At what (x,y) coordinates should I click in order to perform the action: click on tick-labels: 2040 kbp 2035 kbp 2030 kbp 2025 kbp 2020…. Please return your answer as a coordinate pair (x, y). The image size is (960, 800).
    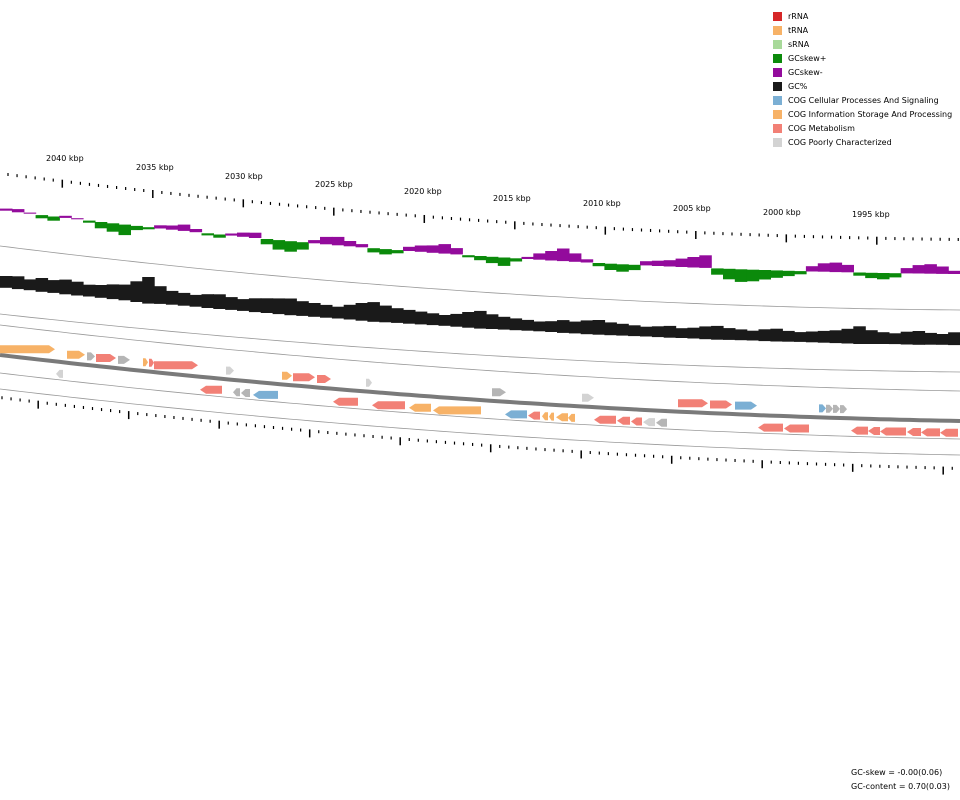
    Looking at the image, I should click on (468, 186).